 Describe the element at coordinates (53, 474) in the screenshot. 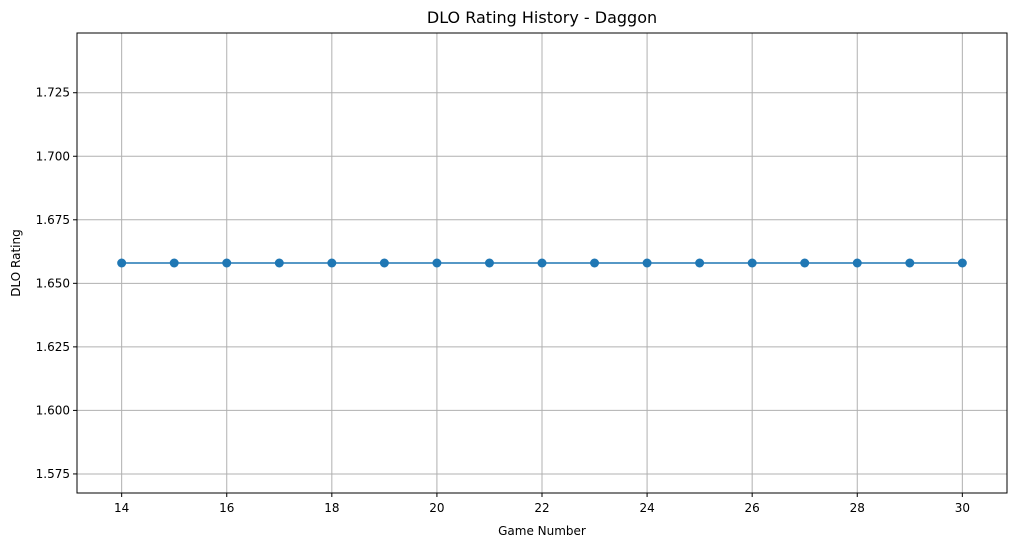

I see `y-tick-label: 1.575` at that location.